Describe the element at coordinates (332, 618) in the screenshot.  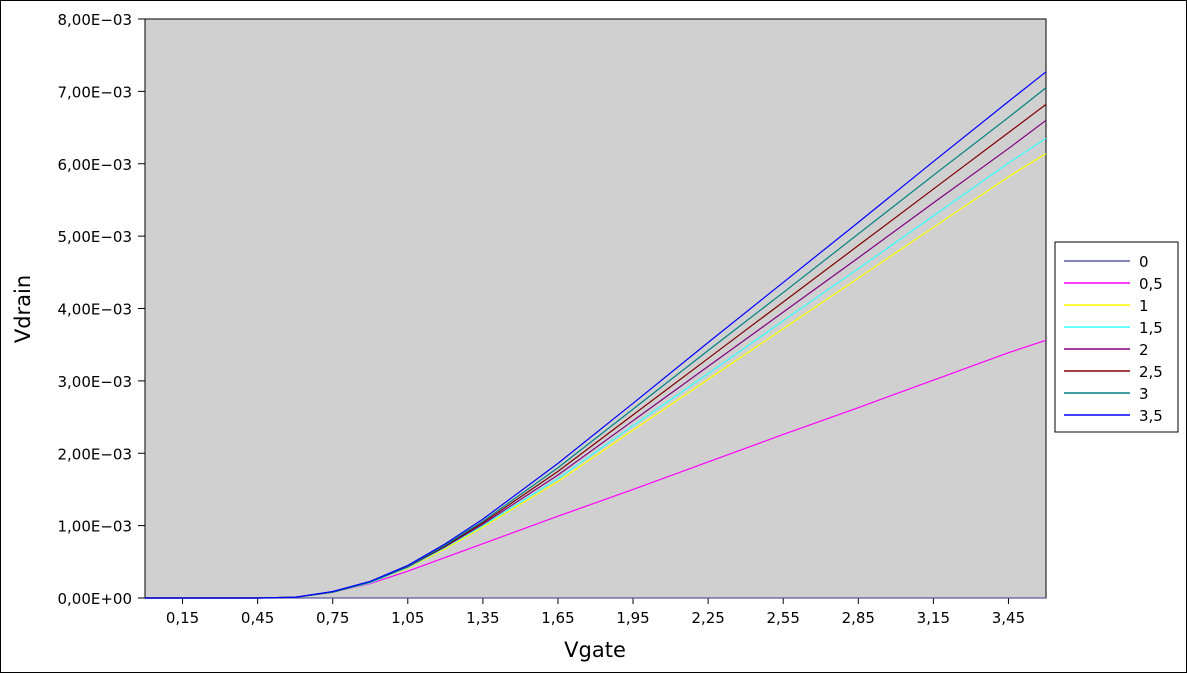
I see `x-tick-label: 0,75` at that location.